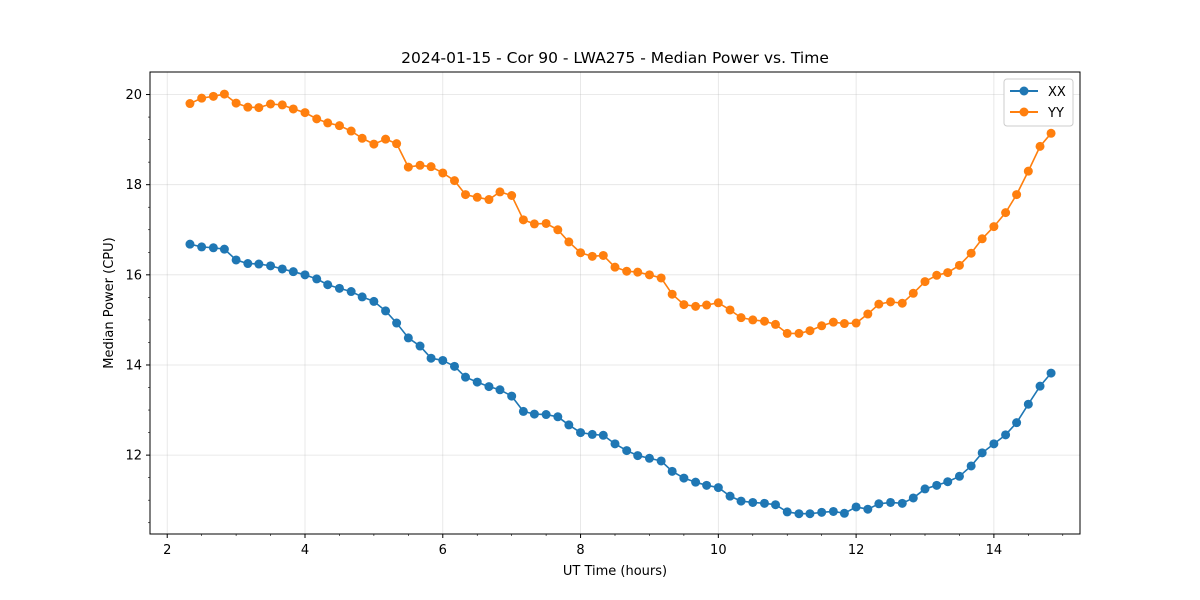 Image resolution: width=1200 pixels, height=600 pixels. Describe the element at coordinates (133, 185) in the screenshot. I see `y-tick-label: 18` at that location.